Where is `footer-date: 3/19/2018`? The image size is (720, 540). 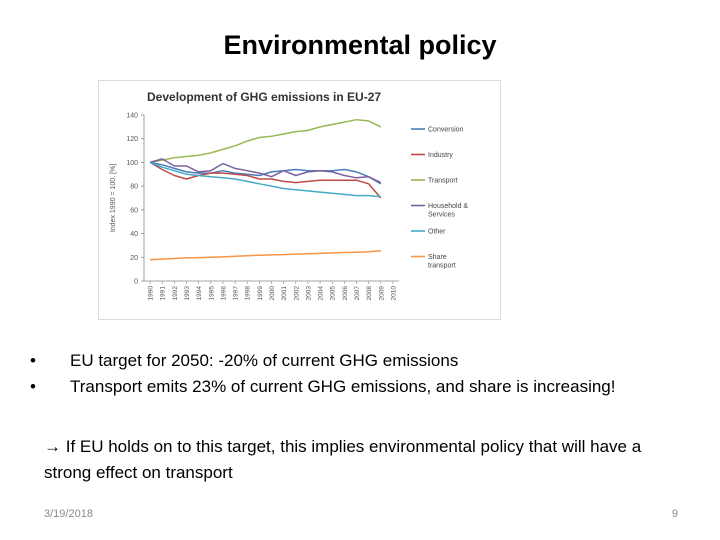 footer-date: 3/19/2018 is located at coordinates (68, 514).